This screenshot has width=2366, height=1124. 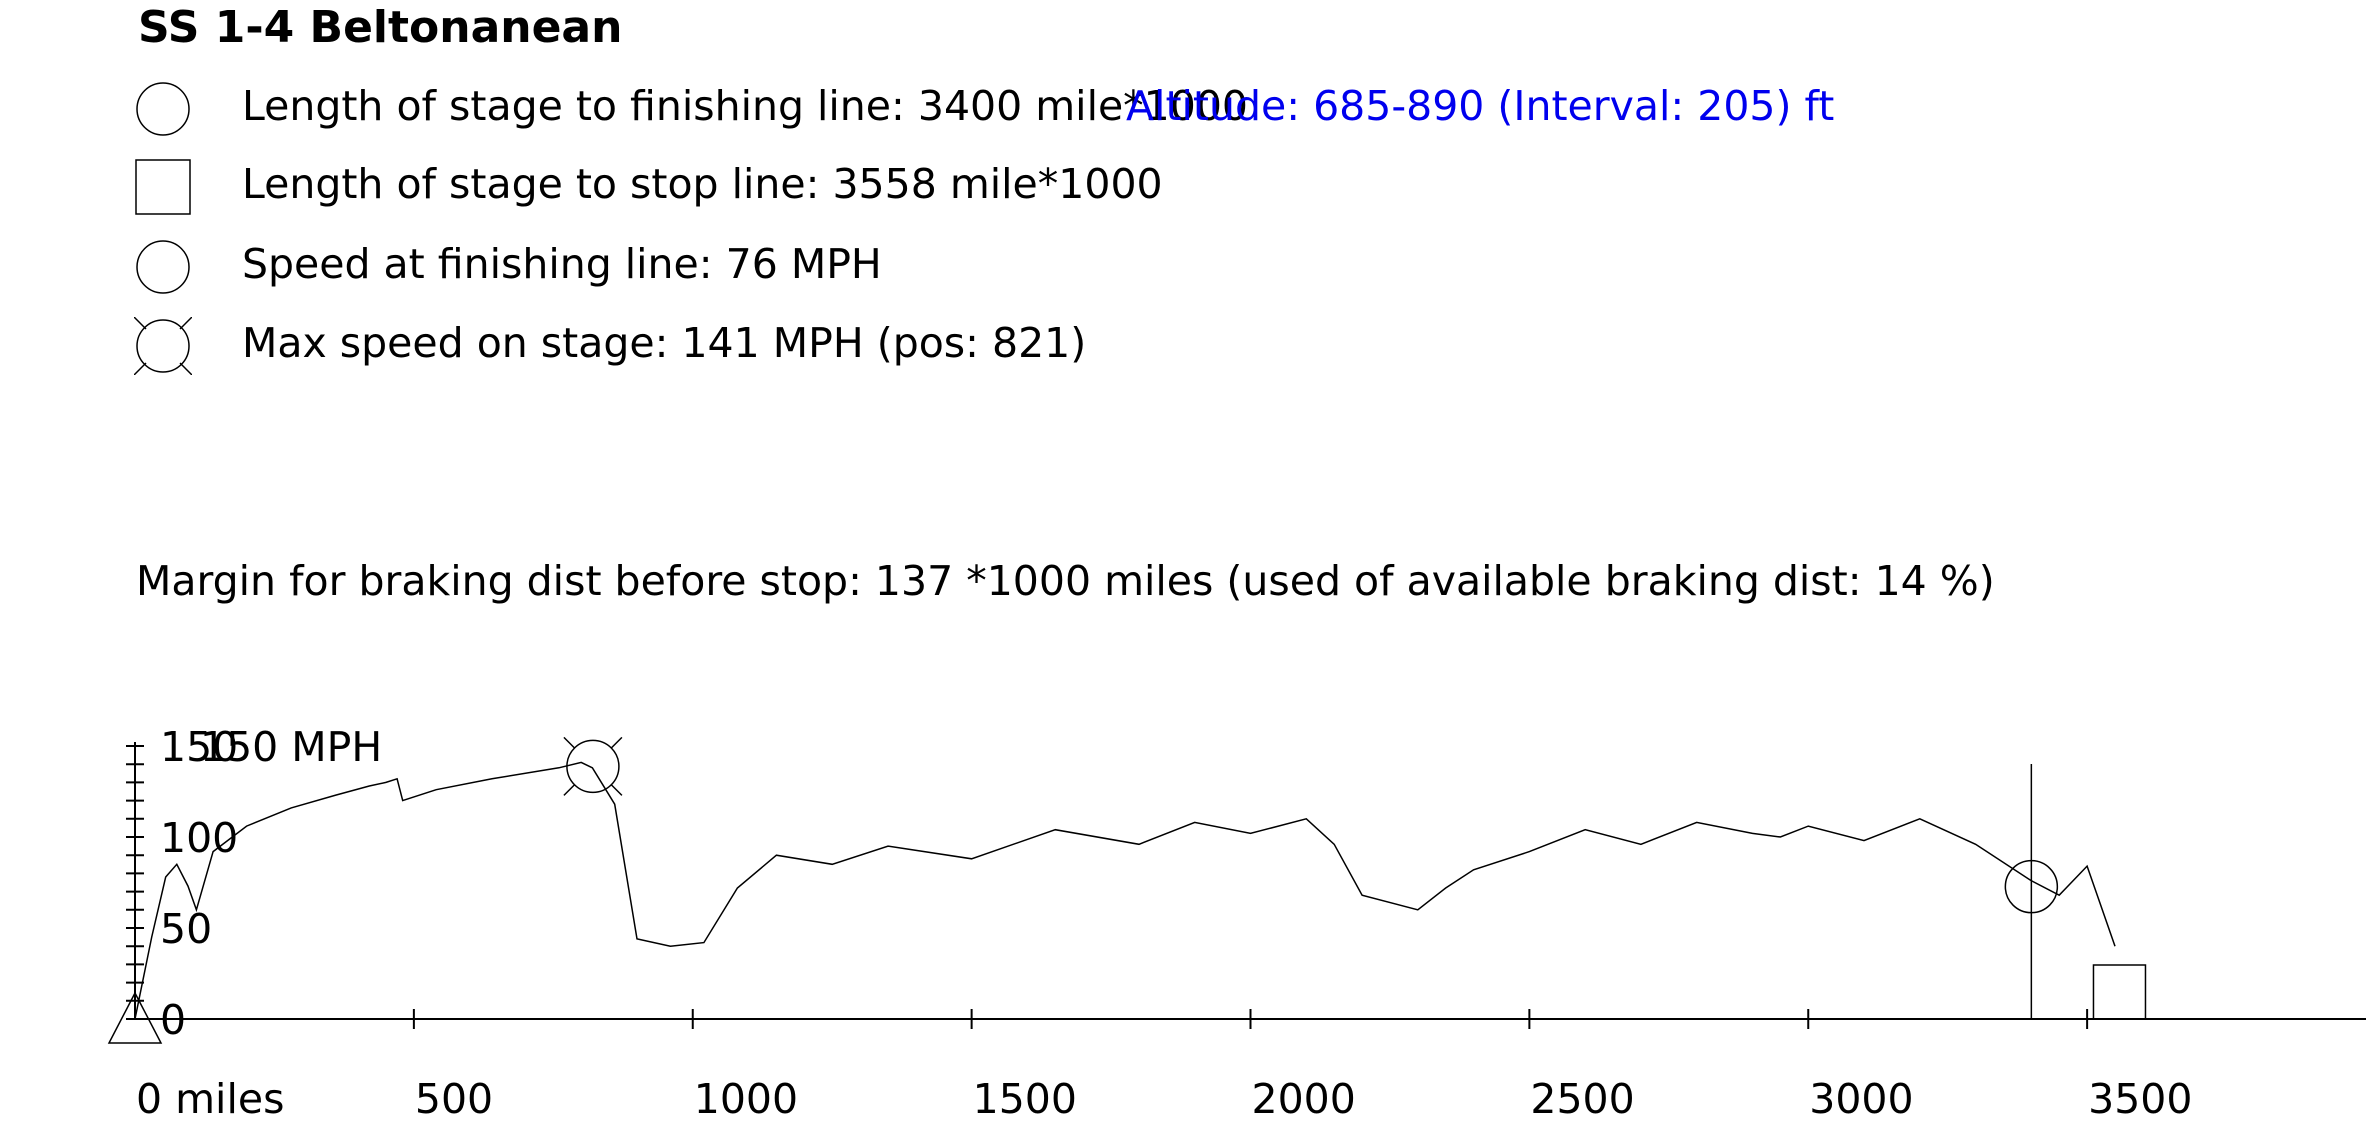 I want to click on stop-line-square, so click(x=2119, y=992).